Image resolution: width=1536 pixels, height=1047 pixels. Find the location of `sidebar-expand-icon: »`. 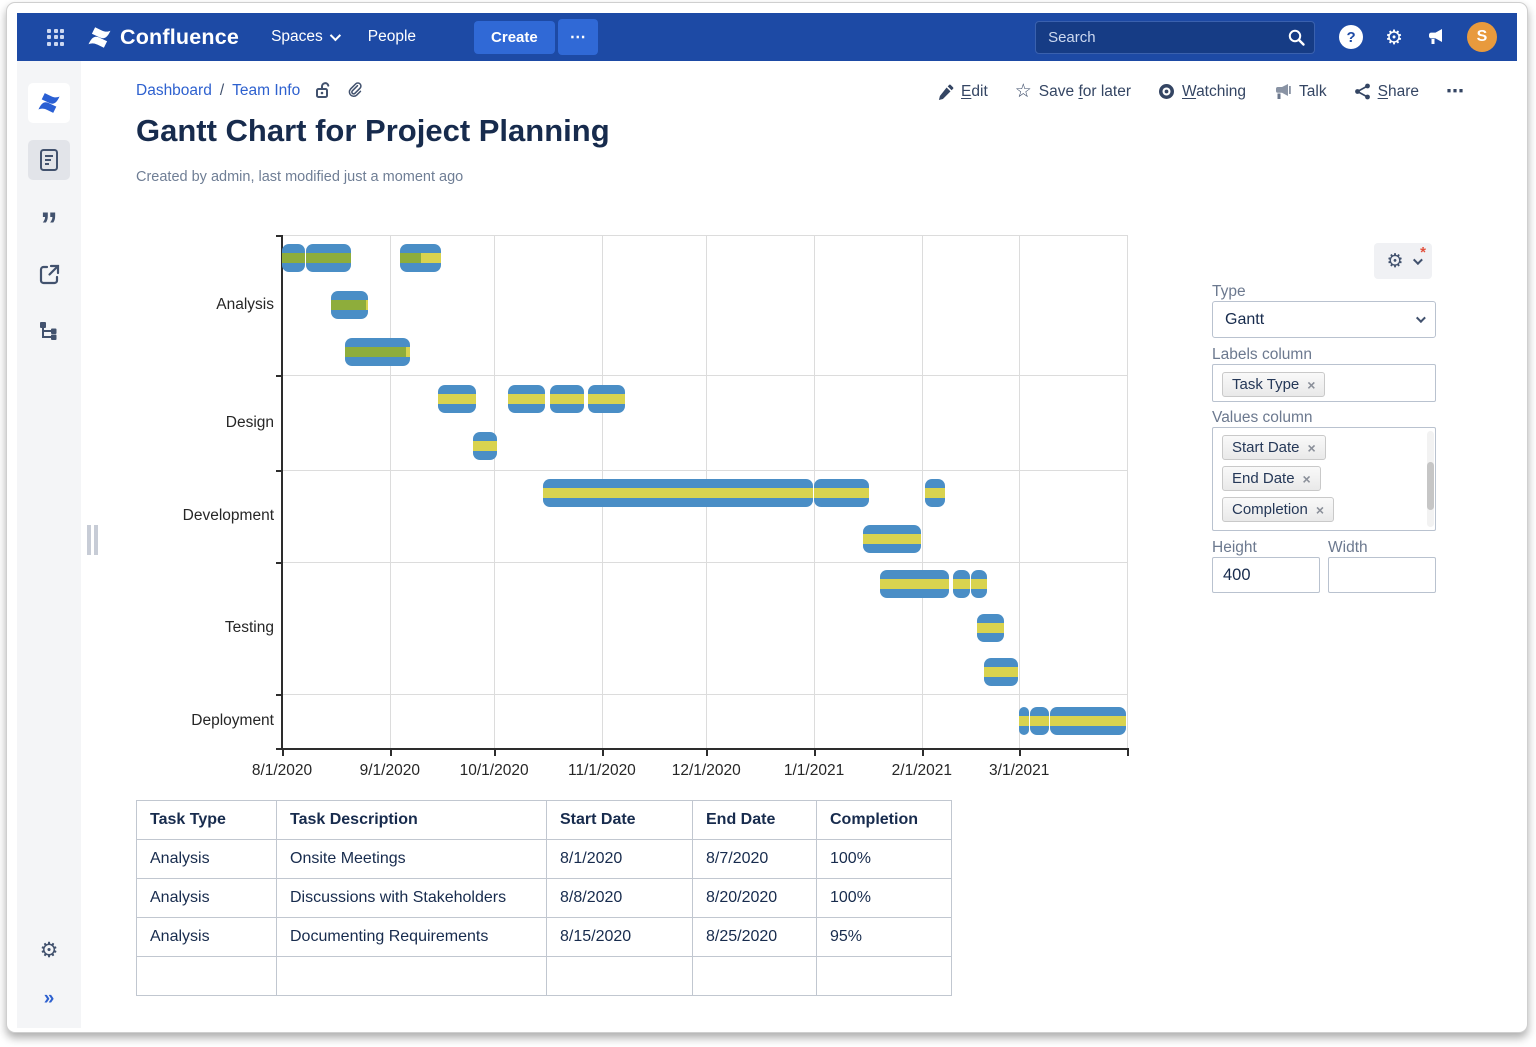

sidebar-expand-icon: » is located at coordinates (49, 998).